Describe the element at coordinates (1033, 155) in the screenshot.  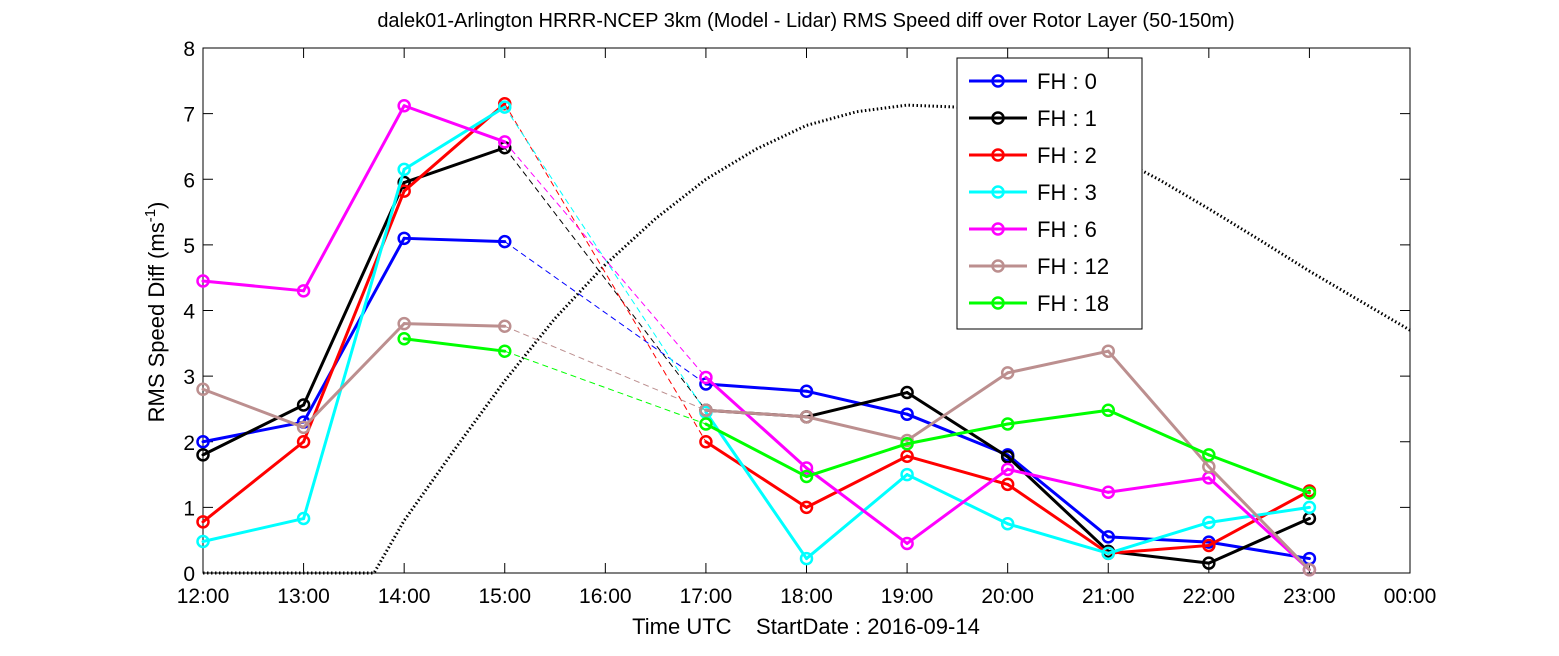
I see `legend-item: FH : 2` at that location.